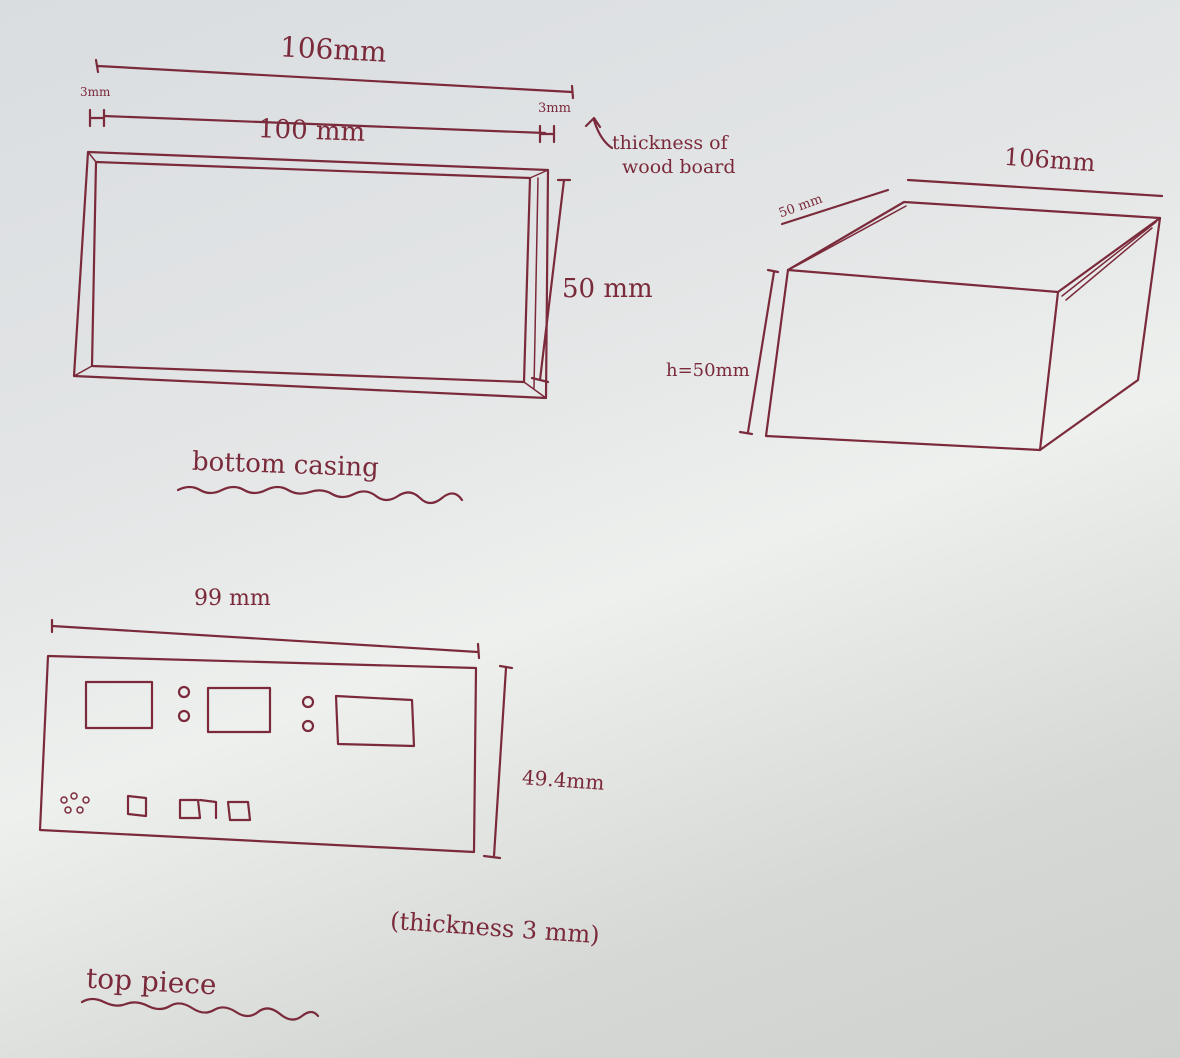  I want to click on left-wall-thickness-label: 3mm, so click(95, 92).